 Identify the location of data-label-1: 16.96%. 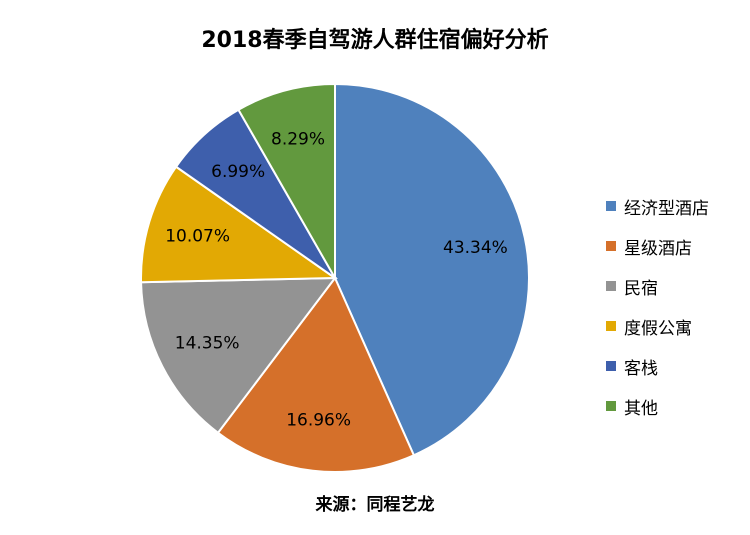
(318, 421).